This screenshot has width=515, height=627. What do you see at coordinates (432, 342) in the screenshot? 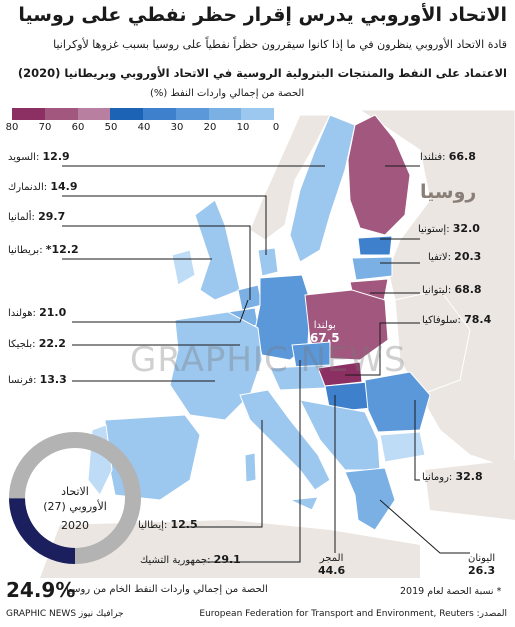
I see `non-eu-east` at bounding box center [432, 342].